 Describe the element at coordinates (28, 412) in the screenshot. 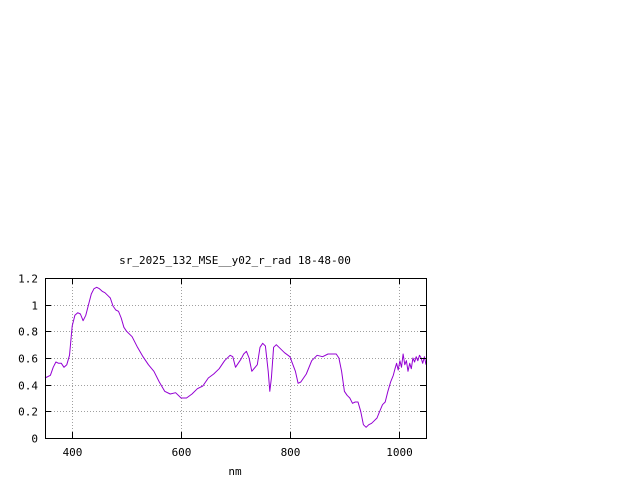

I see `y-tick-label: 0.2` at that location.